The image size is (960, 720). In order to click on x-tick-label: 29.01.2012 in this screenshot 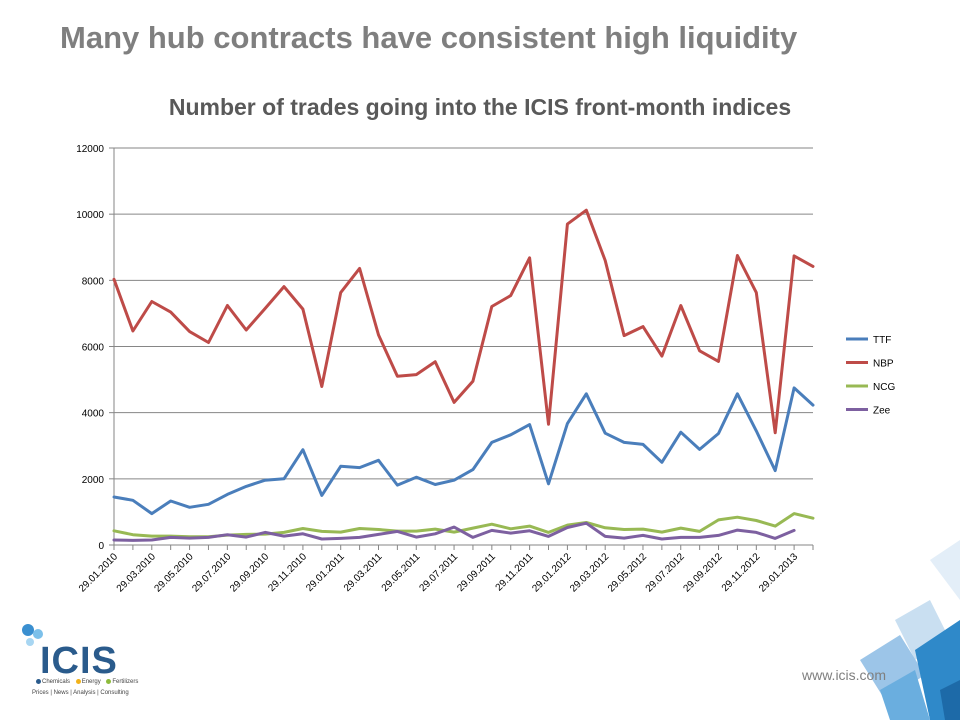, I will do `click(551, 572)`.